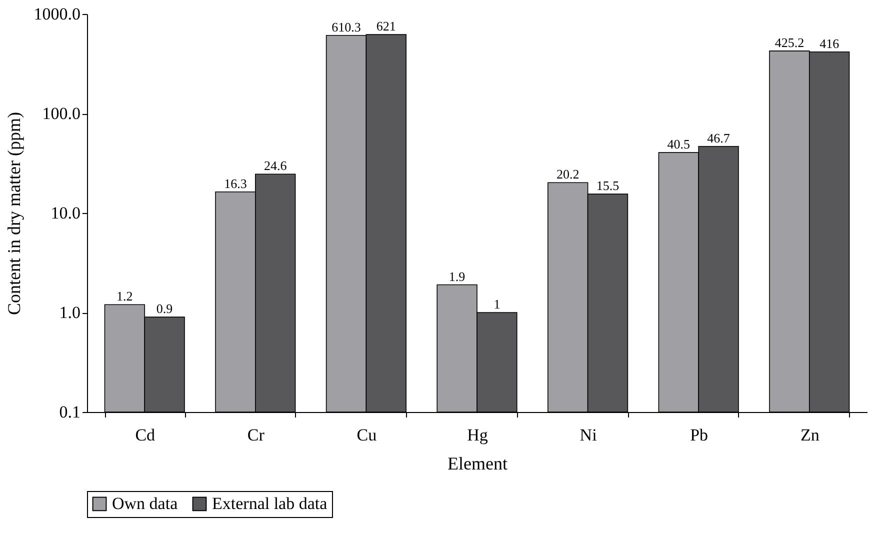 Image resolution: width=896 pixels, height=545 pixels. What do you see at coordinates (124, 296) in the screenshot?
I see `data-label: 1.2` at bounding box center [124, 296].